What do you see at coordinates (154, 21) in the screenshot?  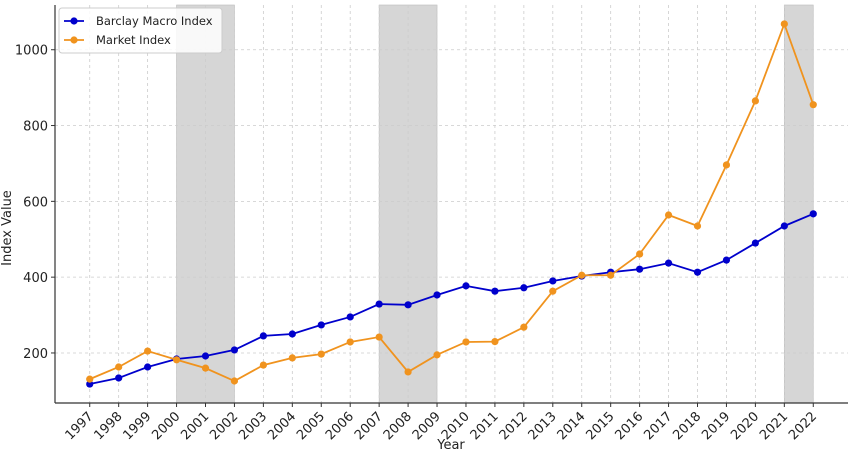 I see `legend-label: Barclay Macro Index` at bounding box center [154, 21].